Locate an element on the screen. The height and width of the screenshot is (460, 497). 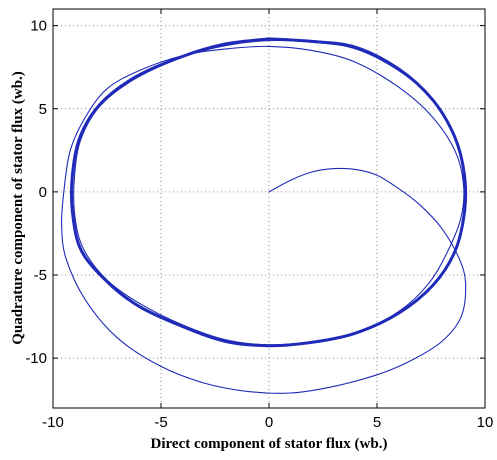
y-tick-label: -5 is located at coordinates (40, 275).